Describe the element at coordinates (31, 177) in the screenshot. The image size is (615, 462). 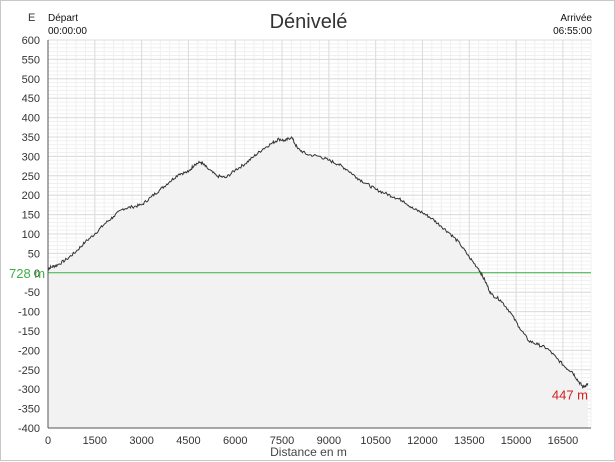
I see `y-tick-label: 250` at that location.